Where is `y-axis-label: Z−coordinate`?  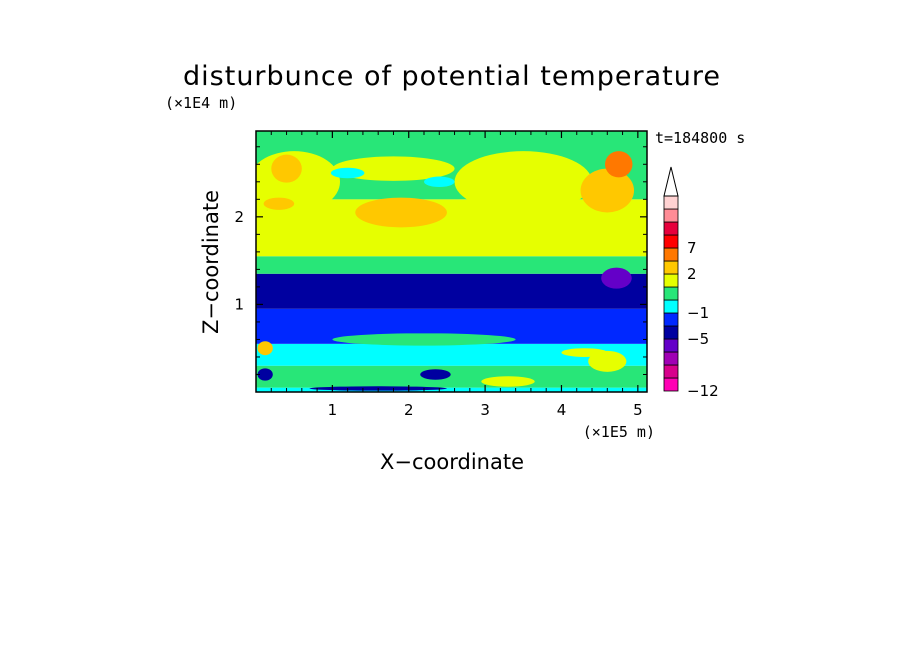 y-axis-label: Z−coordinate is located at coordinates (211, 262).